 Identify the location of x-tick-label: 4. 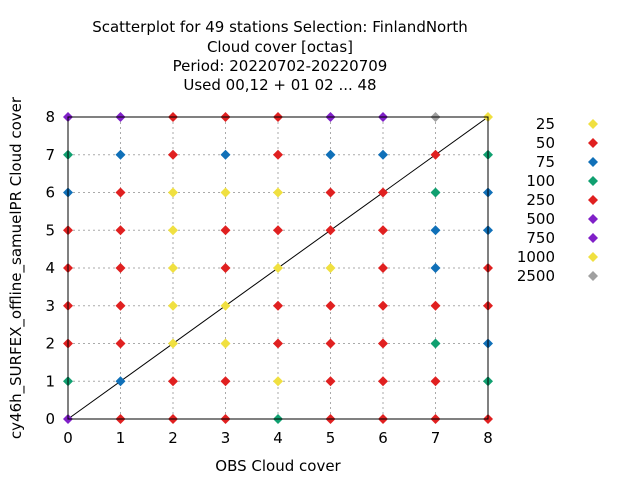
(278, 438).